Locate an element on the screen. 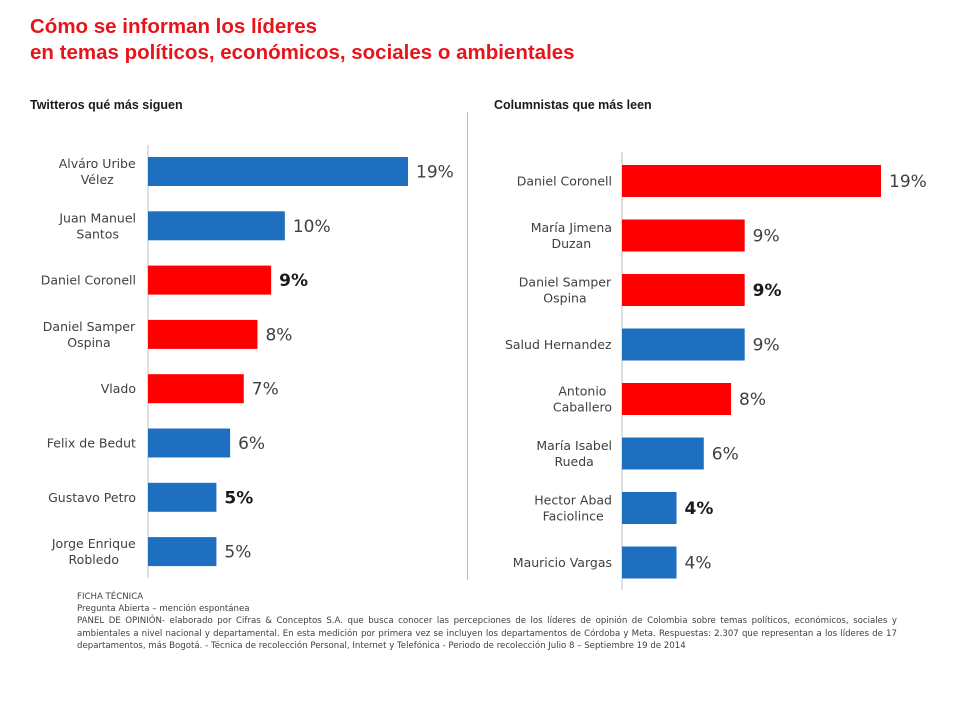 The width and height of the screenshot is (960, 720). right-category-label-4: Antonio Caballero is located at coordinates (582, 399).